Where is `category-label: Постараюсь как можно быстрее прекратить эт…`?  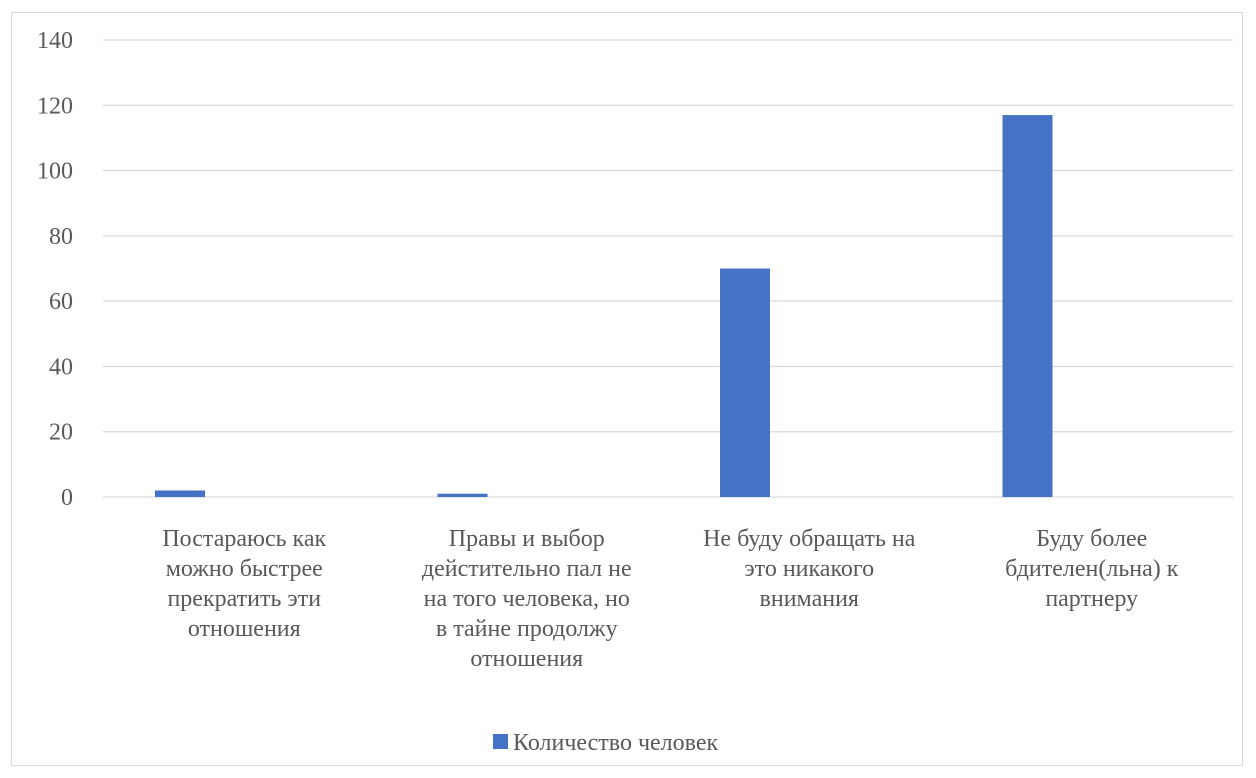
category-label: Постараюсь как можно быстрее прекратить эт… is located at coordinates (244, 584).